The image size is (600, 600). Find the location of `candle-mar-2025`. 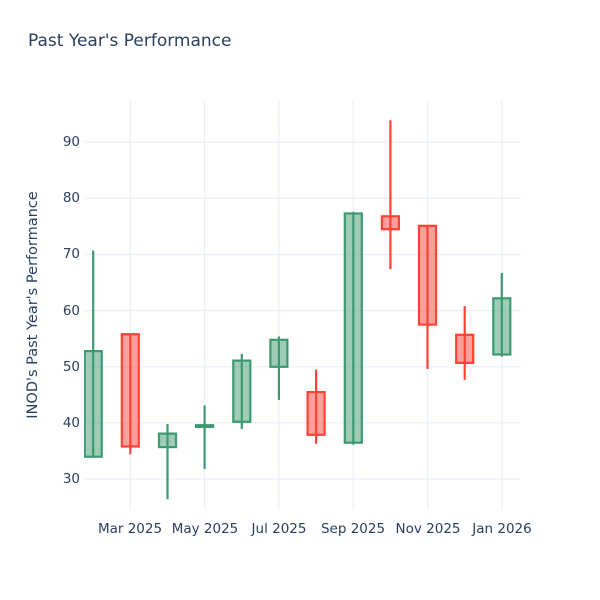

candle-mar-2025 is located at coordinates (130, 394).